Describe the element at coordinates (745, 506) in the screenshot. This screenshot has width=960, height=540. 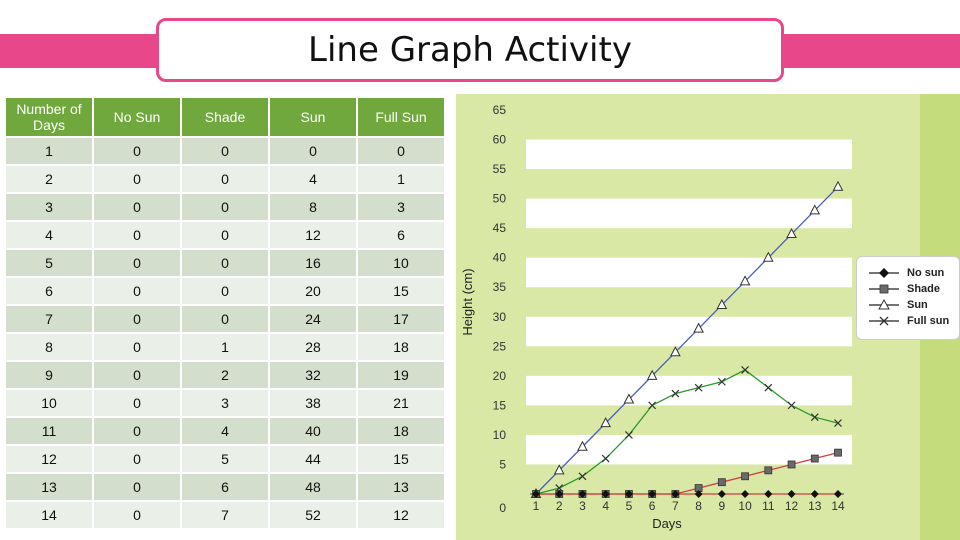
I see `x-tick-label: 10` at that location.